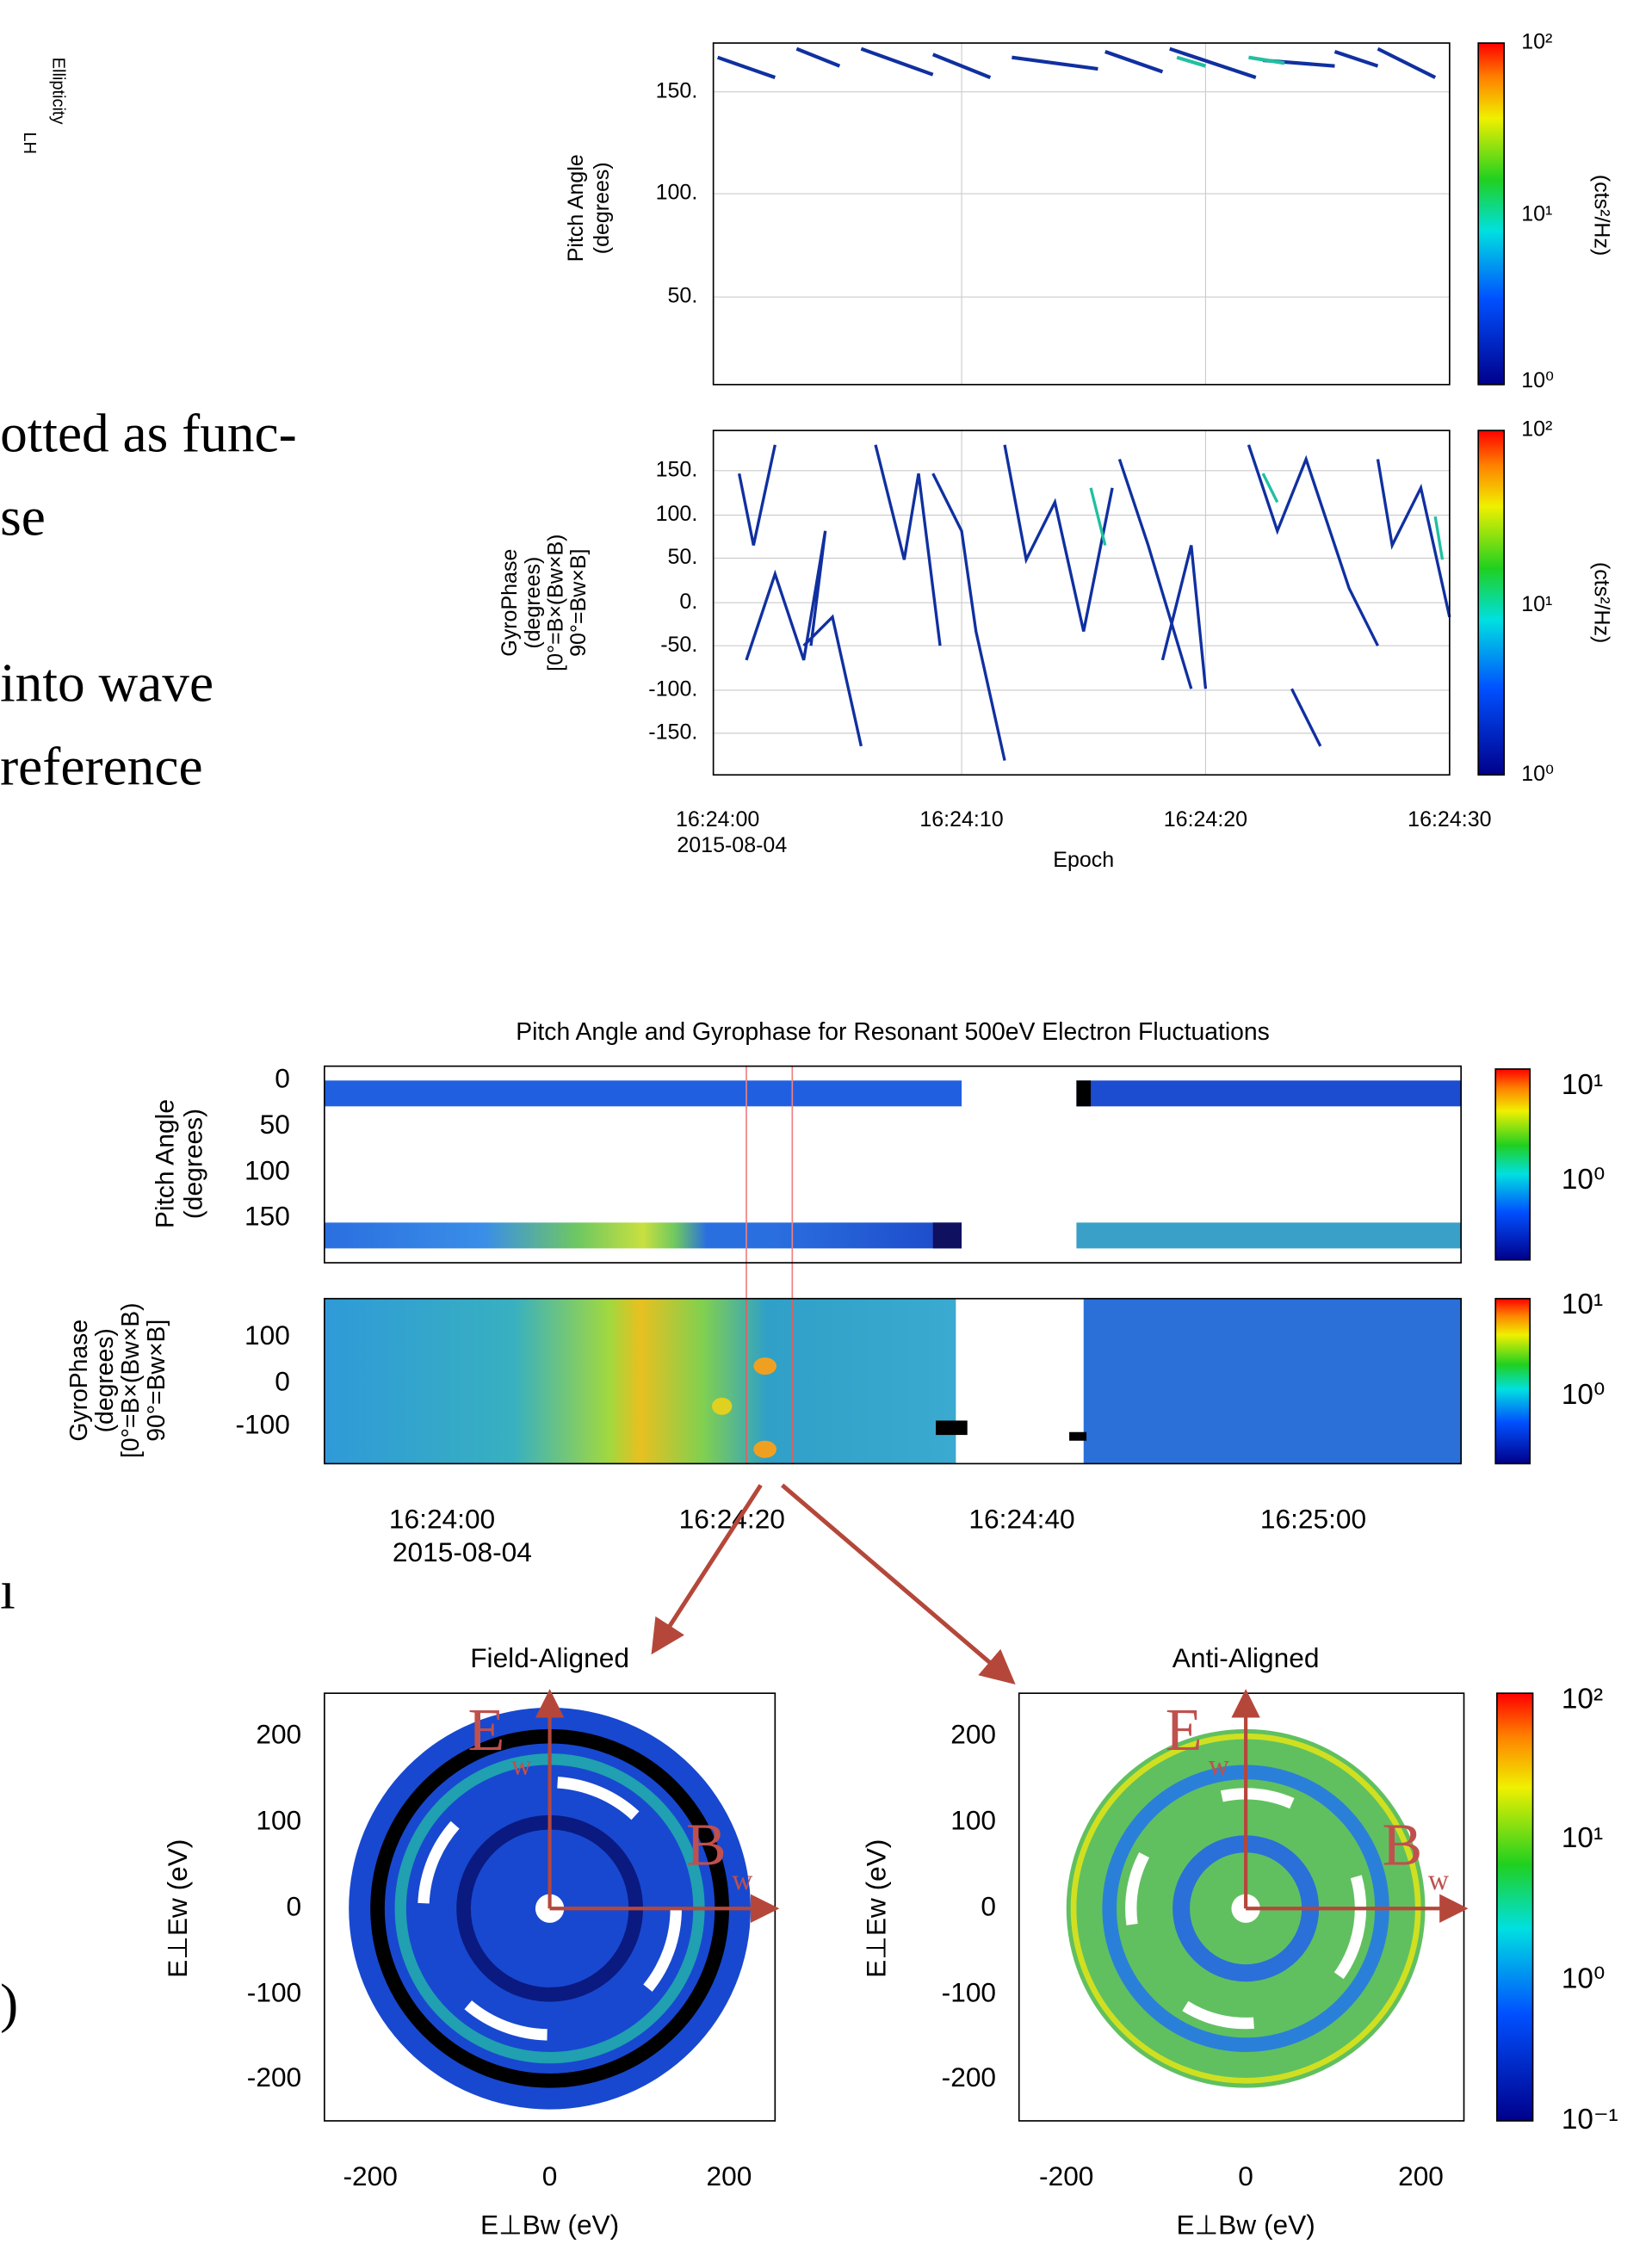 This screenshot has height=2250, width=1652. I want to click on bottom-gyro-panel, so click(894, 1381).